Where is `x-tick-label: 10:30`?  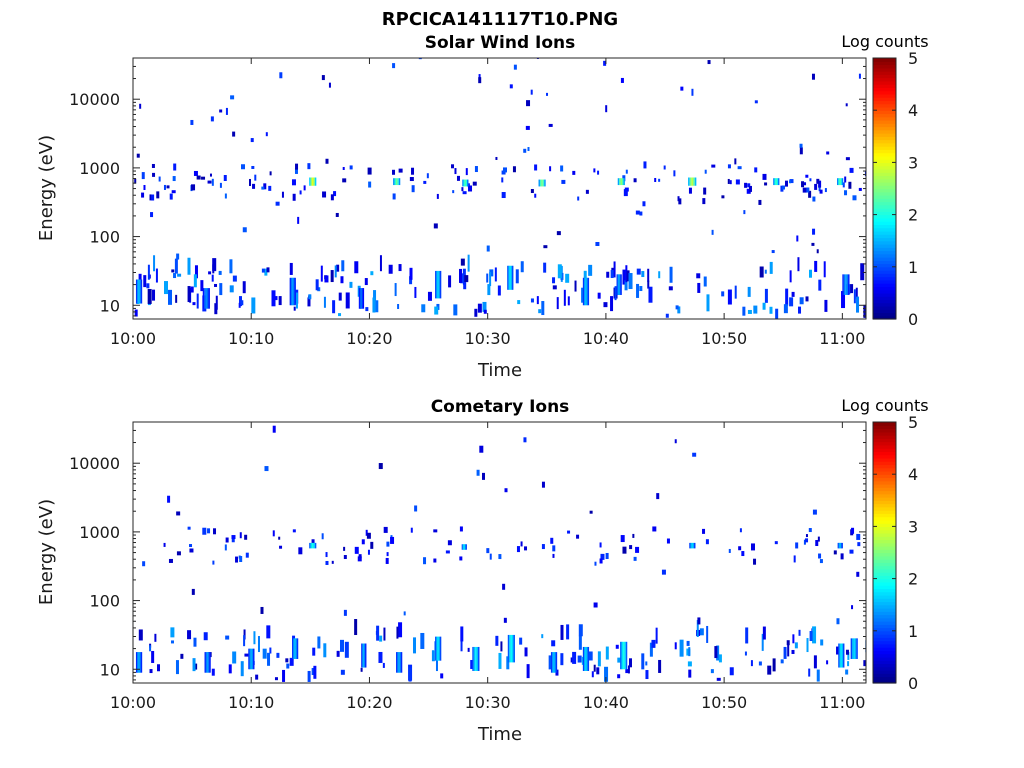 x-tick-label: 10:30 is located at coordinates (488, 702).